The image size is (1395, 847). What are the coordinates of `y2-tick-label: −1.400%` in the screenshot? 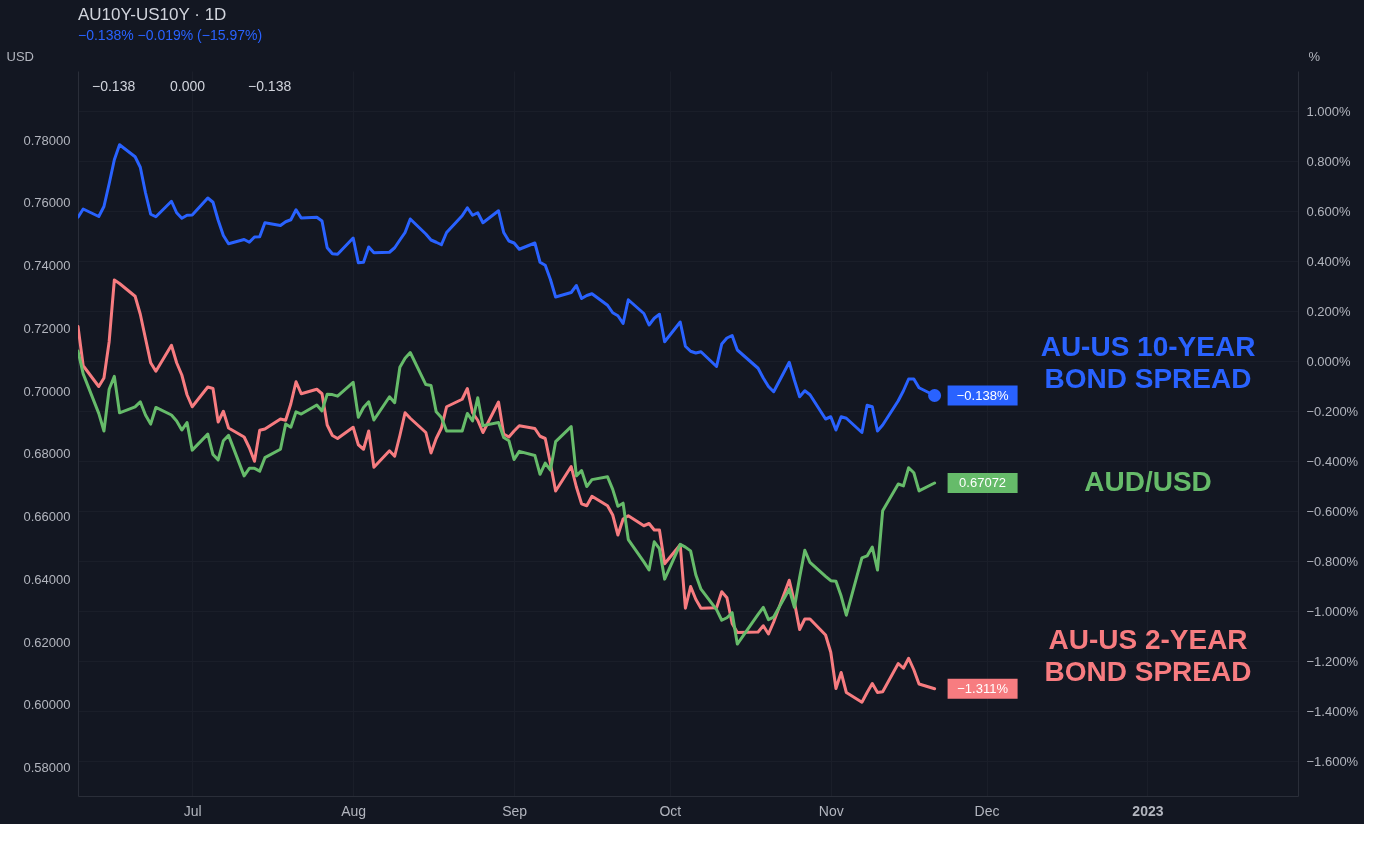 It's located at (1332, 711).